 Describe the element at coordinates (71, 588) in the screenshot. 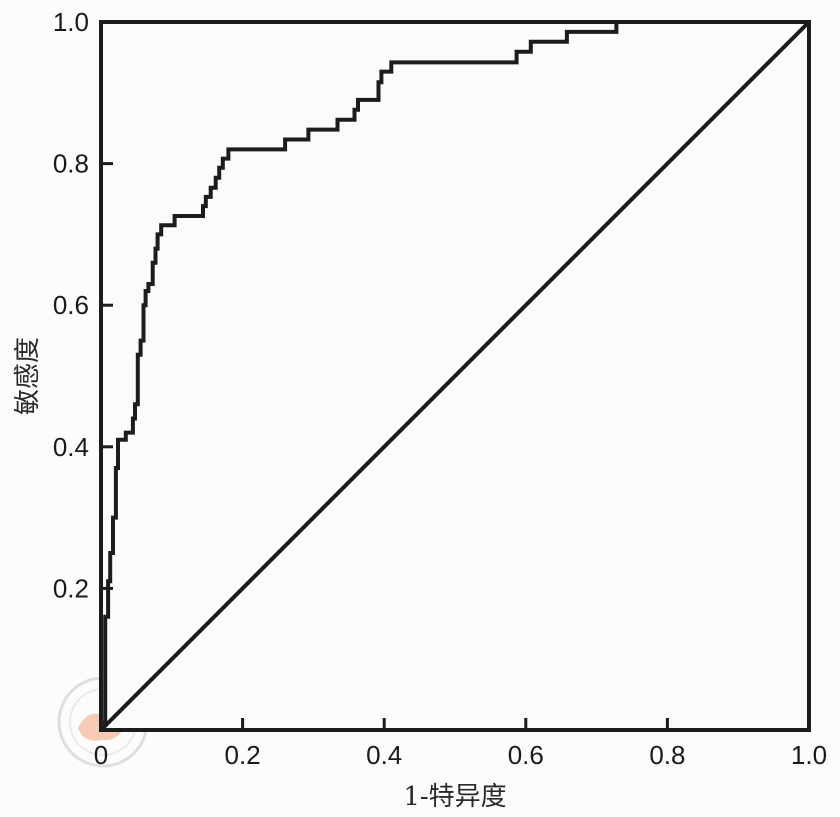

I see `y-tick-label: 0.2` at that location.